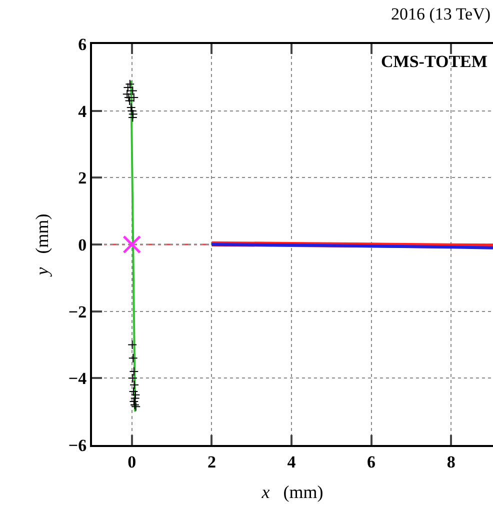 Image resolution: width=493 pixels, height=514 pixels. What do you see at coordinates (440, 14) in the screenshot?
I see `chart-title: 2016 (13 TeV)` at bounding box center [440, 14].